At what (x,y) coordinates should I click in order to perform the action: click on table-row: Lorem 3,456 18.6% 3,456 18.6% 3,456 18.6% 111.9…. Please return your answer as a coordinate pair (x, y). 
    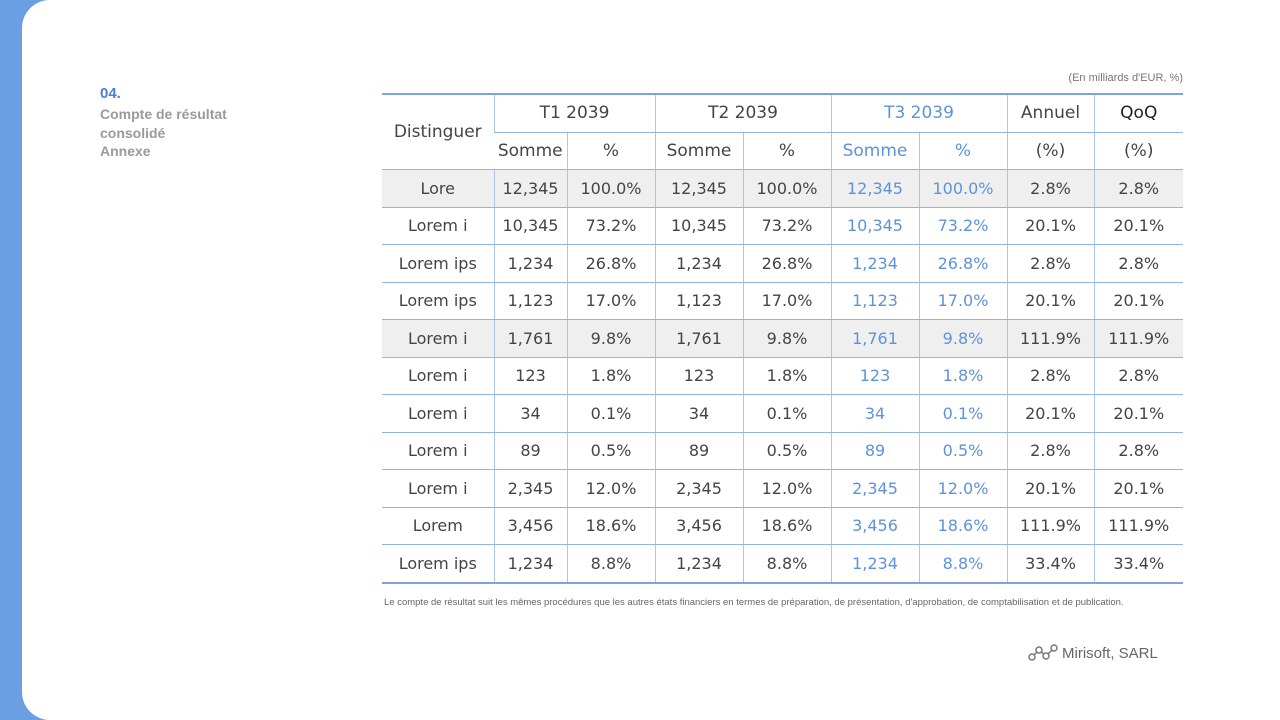
    Looking at the image, I should click on (782, 526).